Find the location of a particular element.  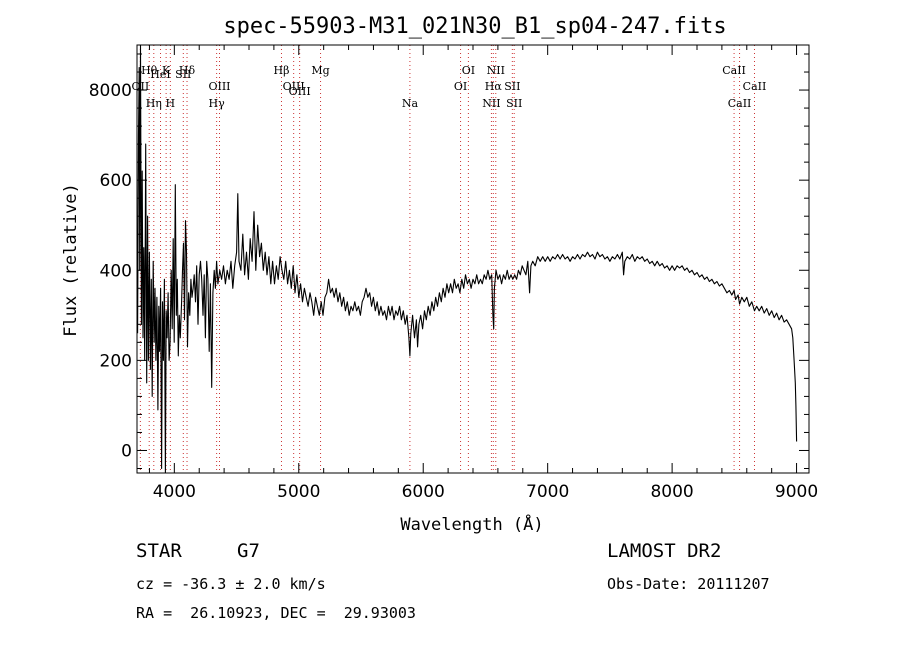

y-tick-label: 0 is located at coordinates (126, 451).